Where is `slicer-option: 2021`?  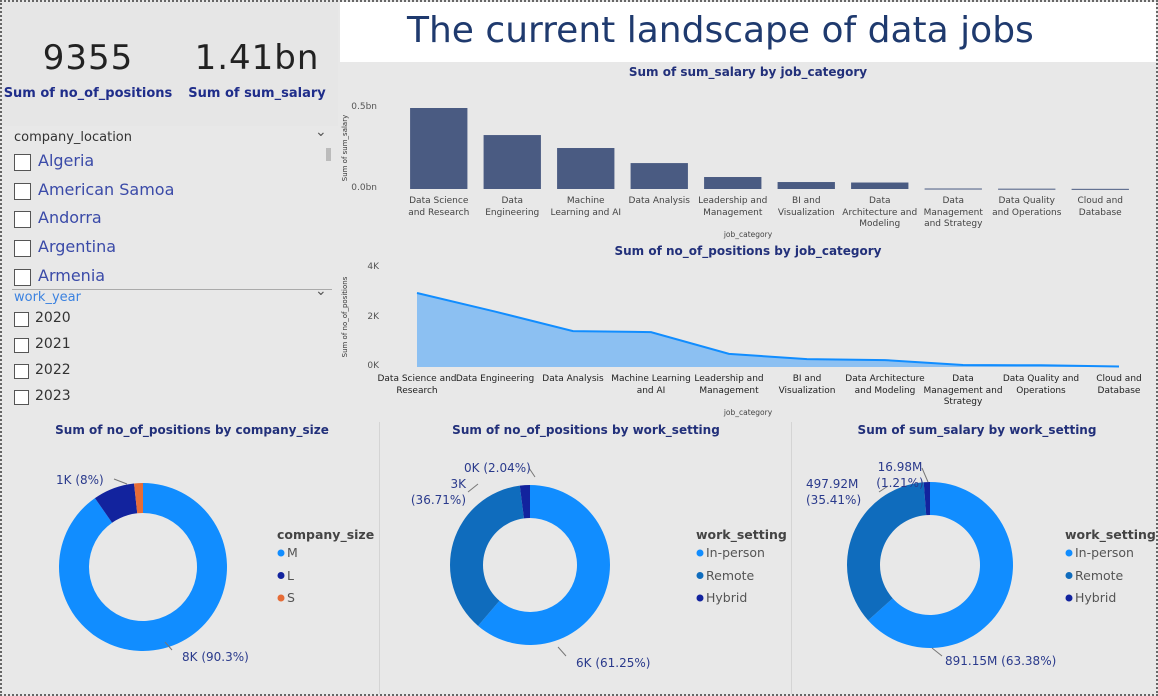 slicer-option: 2021 is located at coordinates (53, 344).